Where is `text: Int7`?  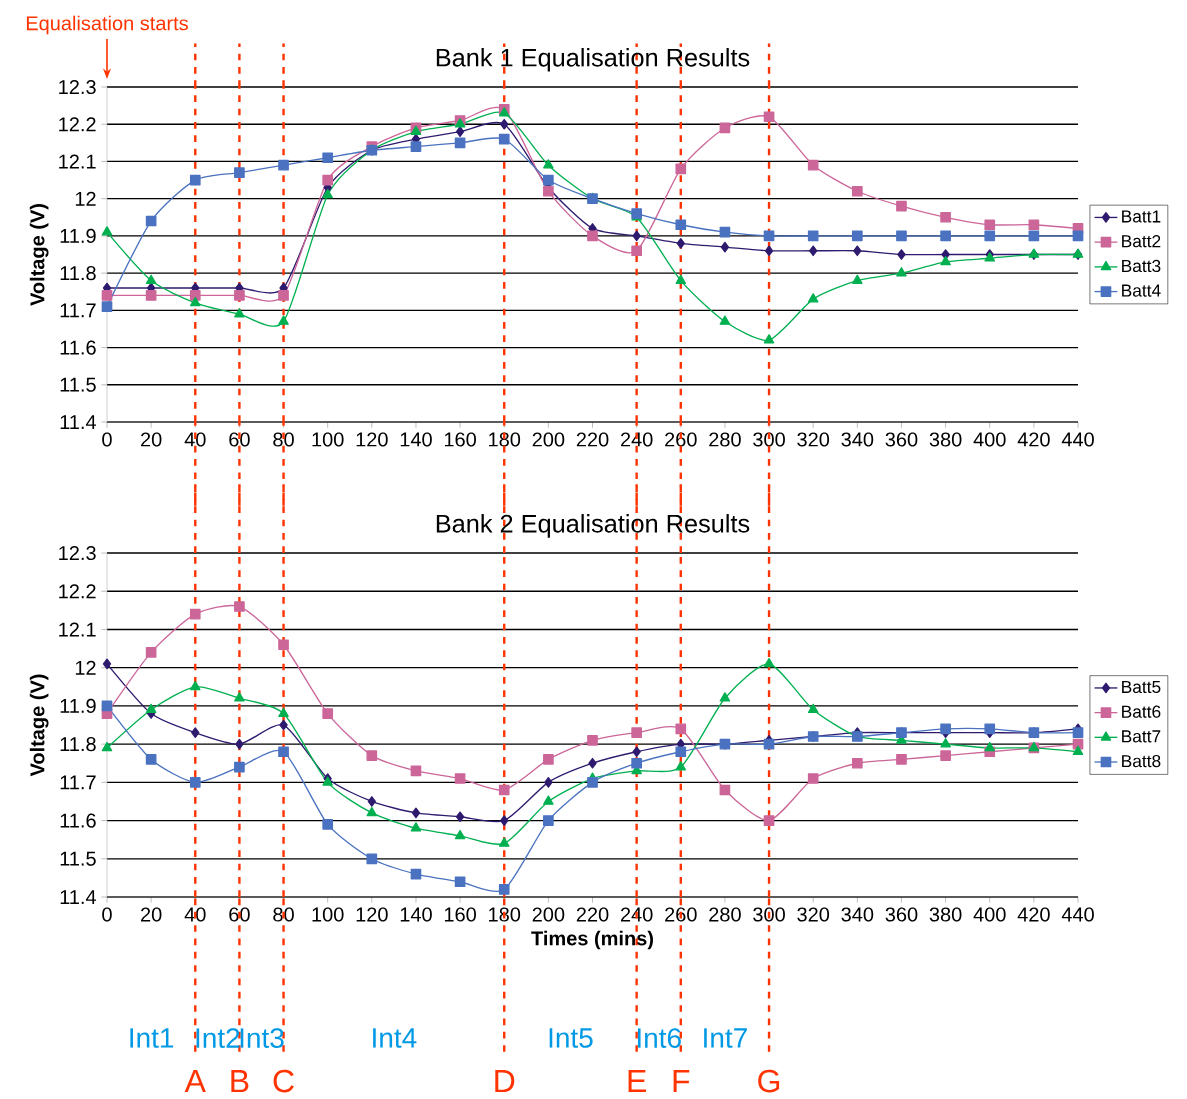 text: Int7 is located at coordinates (725, 1038).